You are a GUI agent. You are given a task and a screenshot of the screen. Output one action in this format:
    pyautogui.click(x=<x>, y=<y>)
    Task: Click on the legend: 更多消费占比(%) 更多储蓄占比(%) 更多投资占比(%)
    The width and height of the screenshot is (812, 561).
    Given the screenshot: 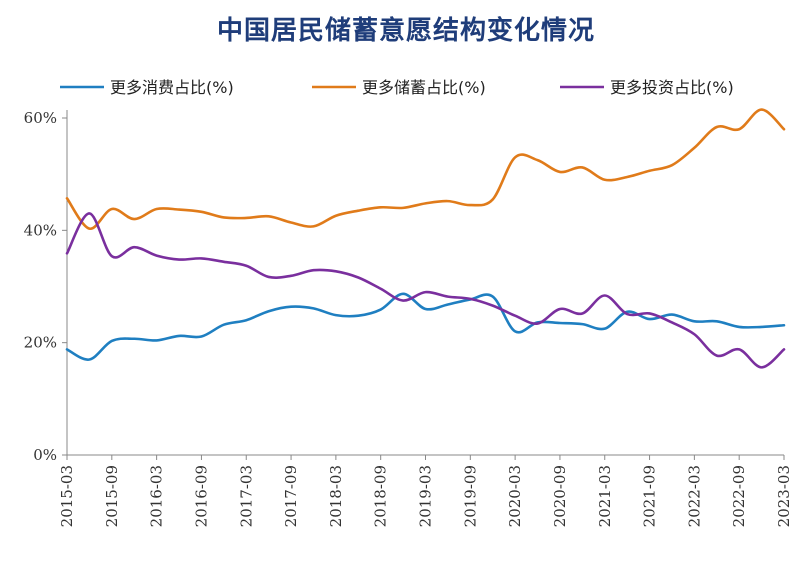 What is the action you would take?
    pyautogui.click(x=397, y=87)
    